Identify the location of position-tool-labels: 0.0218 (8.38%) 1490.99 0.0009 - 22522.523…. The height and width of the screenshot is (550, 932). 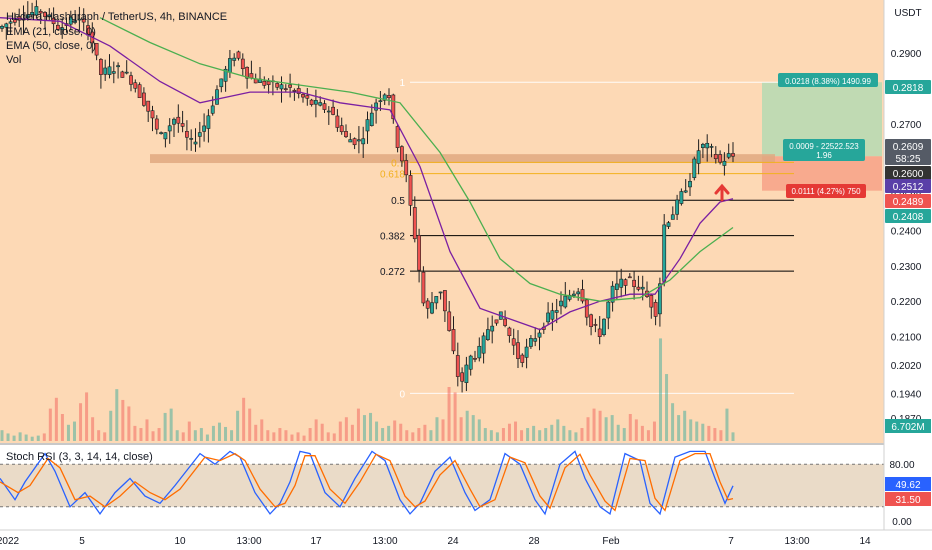
(828, 135).